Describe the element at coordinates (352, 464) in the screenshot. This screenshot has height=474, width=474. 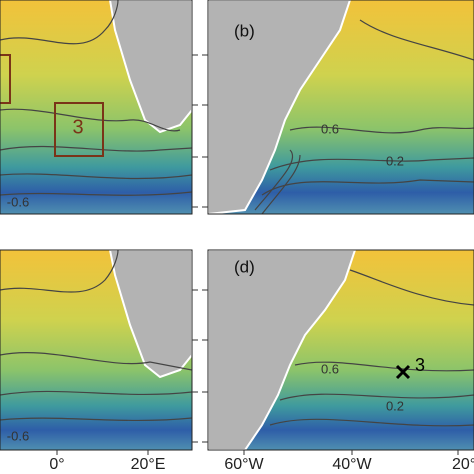
I see `x-tick-label: 40°W` at that location.